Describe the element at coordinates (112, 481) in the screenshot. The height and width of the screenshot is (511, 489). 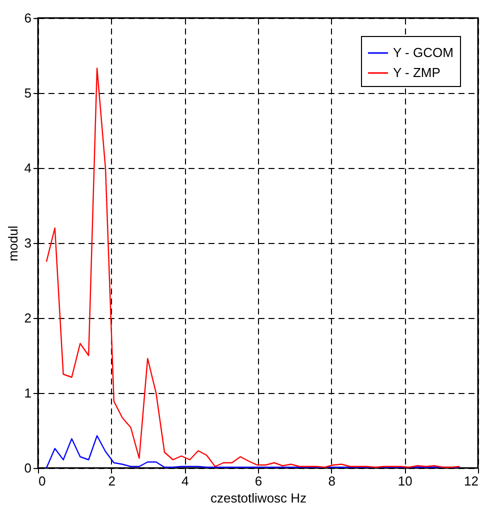
I see `x-tick-label: 2` at that location.